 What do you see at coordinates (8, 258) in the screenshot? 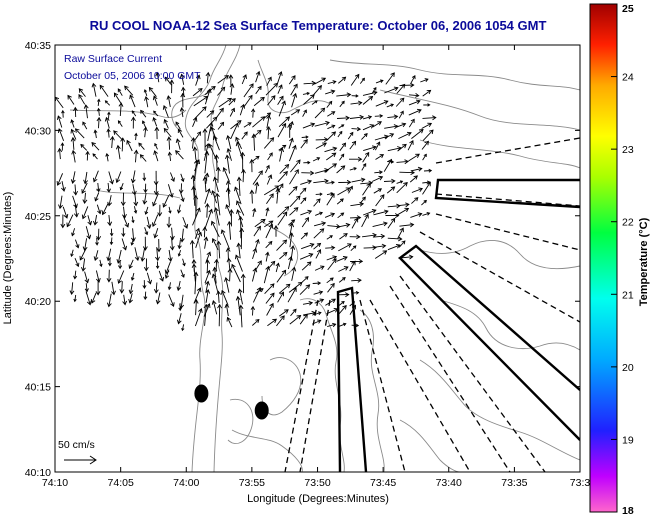
I see `y-axis-label: Latitude (Degrees:Minutes)` at bounding box center [8, 258].